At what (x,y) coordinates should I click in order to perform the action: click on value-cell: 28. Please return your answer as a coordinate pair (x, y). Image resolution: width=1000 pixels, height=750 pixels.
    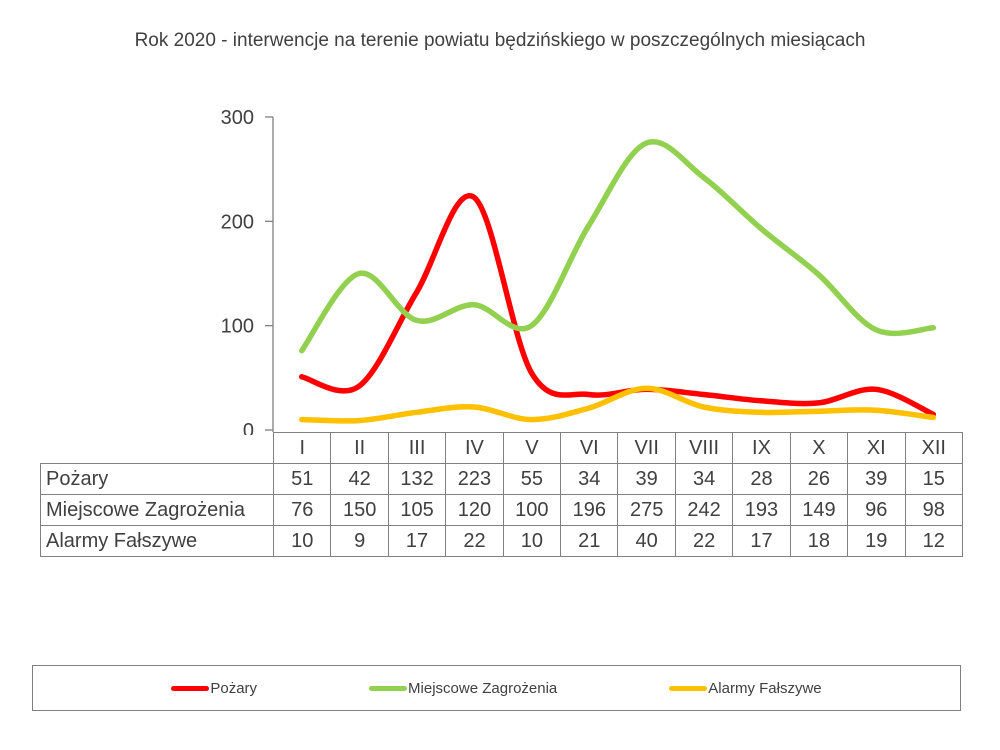
    Looking at the image, I should click on (761, 479).